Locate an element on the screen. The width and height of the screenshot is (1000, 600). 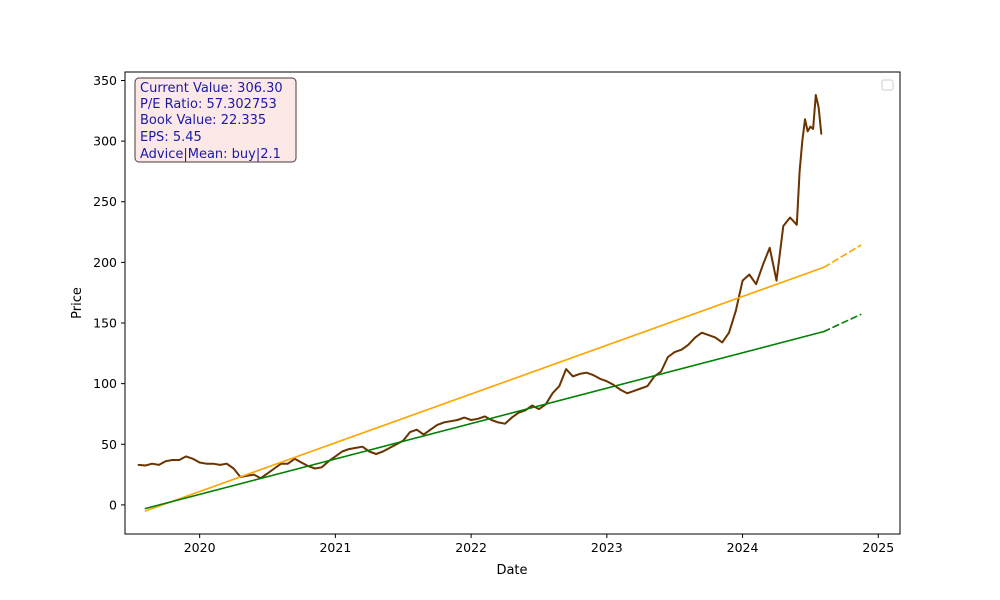
series-line-trend-upper-projection is located at coordinates (842, 256).